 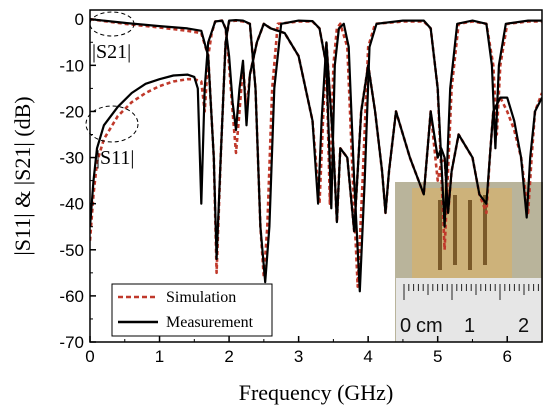 What do you see at coordinates (115, 158) in the screenshot?
I see `s11-annotation: |S11|` at bounding box center [115, 158].